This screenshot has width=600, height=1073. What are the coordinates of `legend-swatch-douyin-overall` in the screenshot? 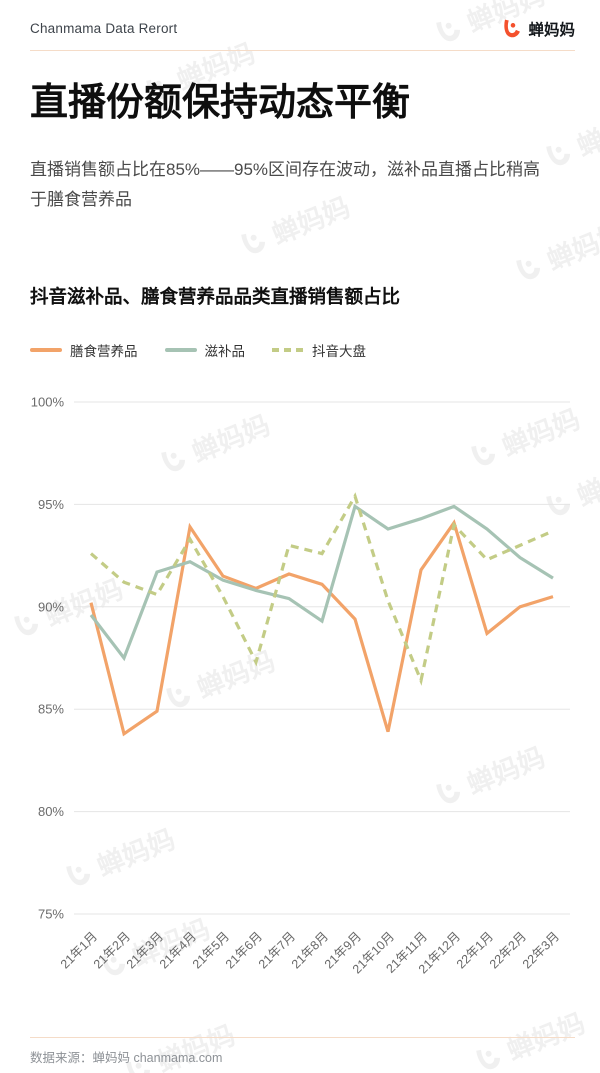 It's located at (288, 350).